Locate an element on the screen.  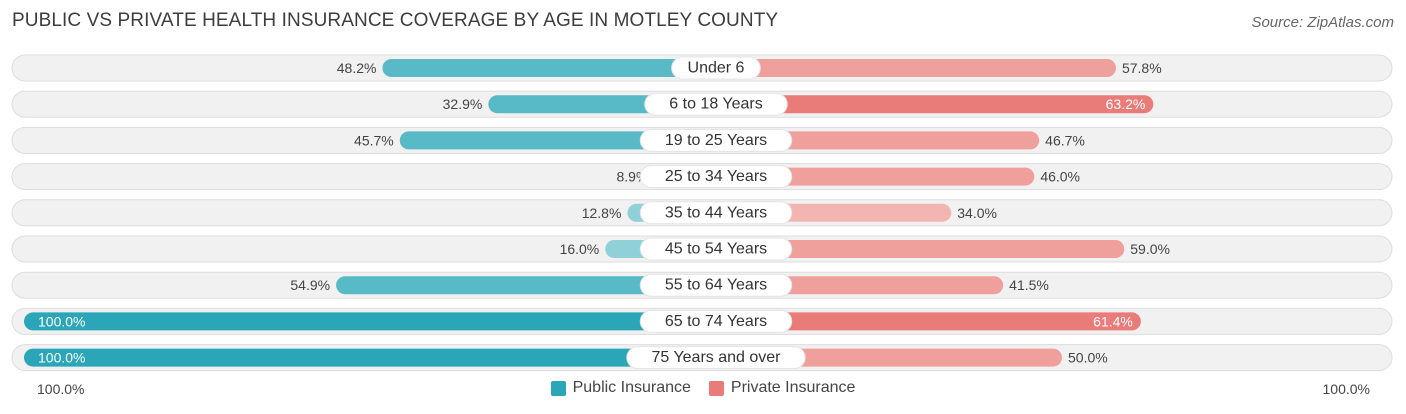
category-label: 19 to 25 Years is located at coordinates (716, 140).